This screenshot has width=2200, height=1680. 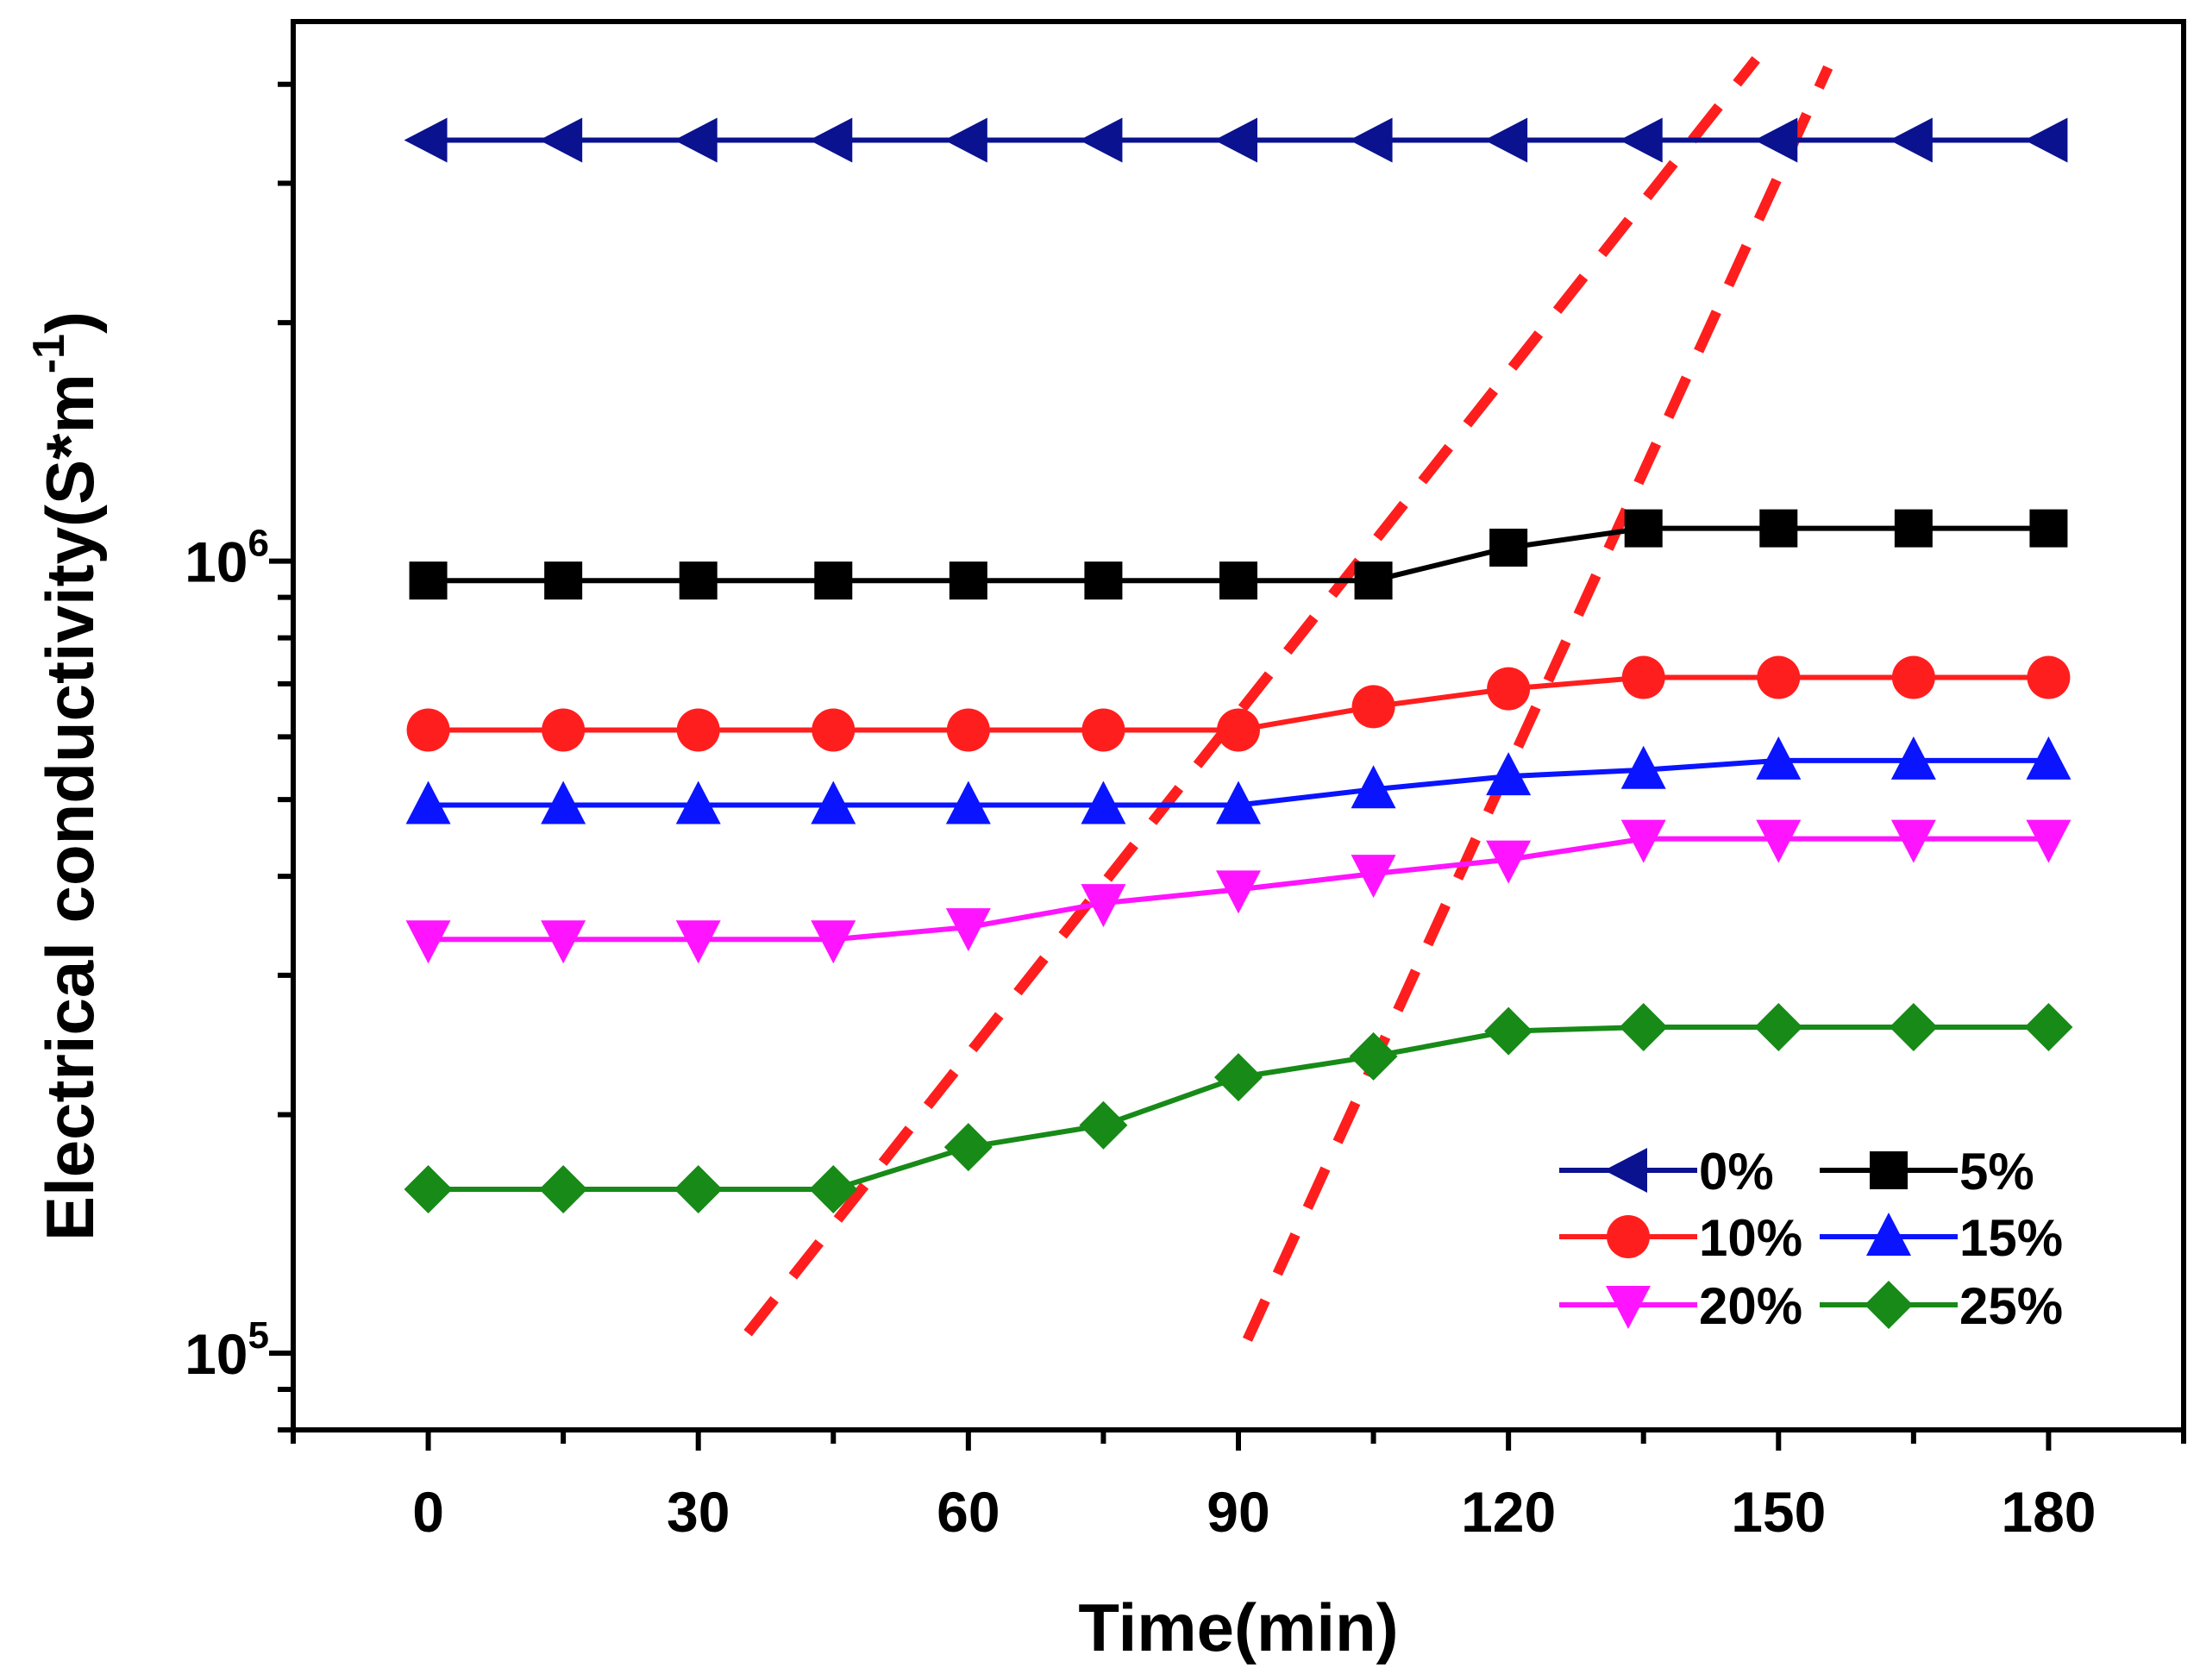 I want to click on series-25pct, so click(x=1238, y=1108).